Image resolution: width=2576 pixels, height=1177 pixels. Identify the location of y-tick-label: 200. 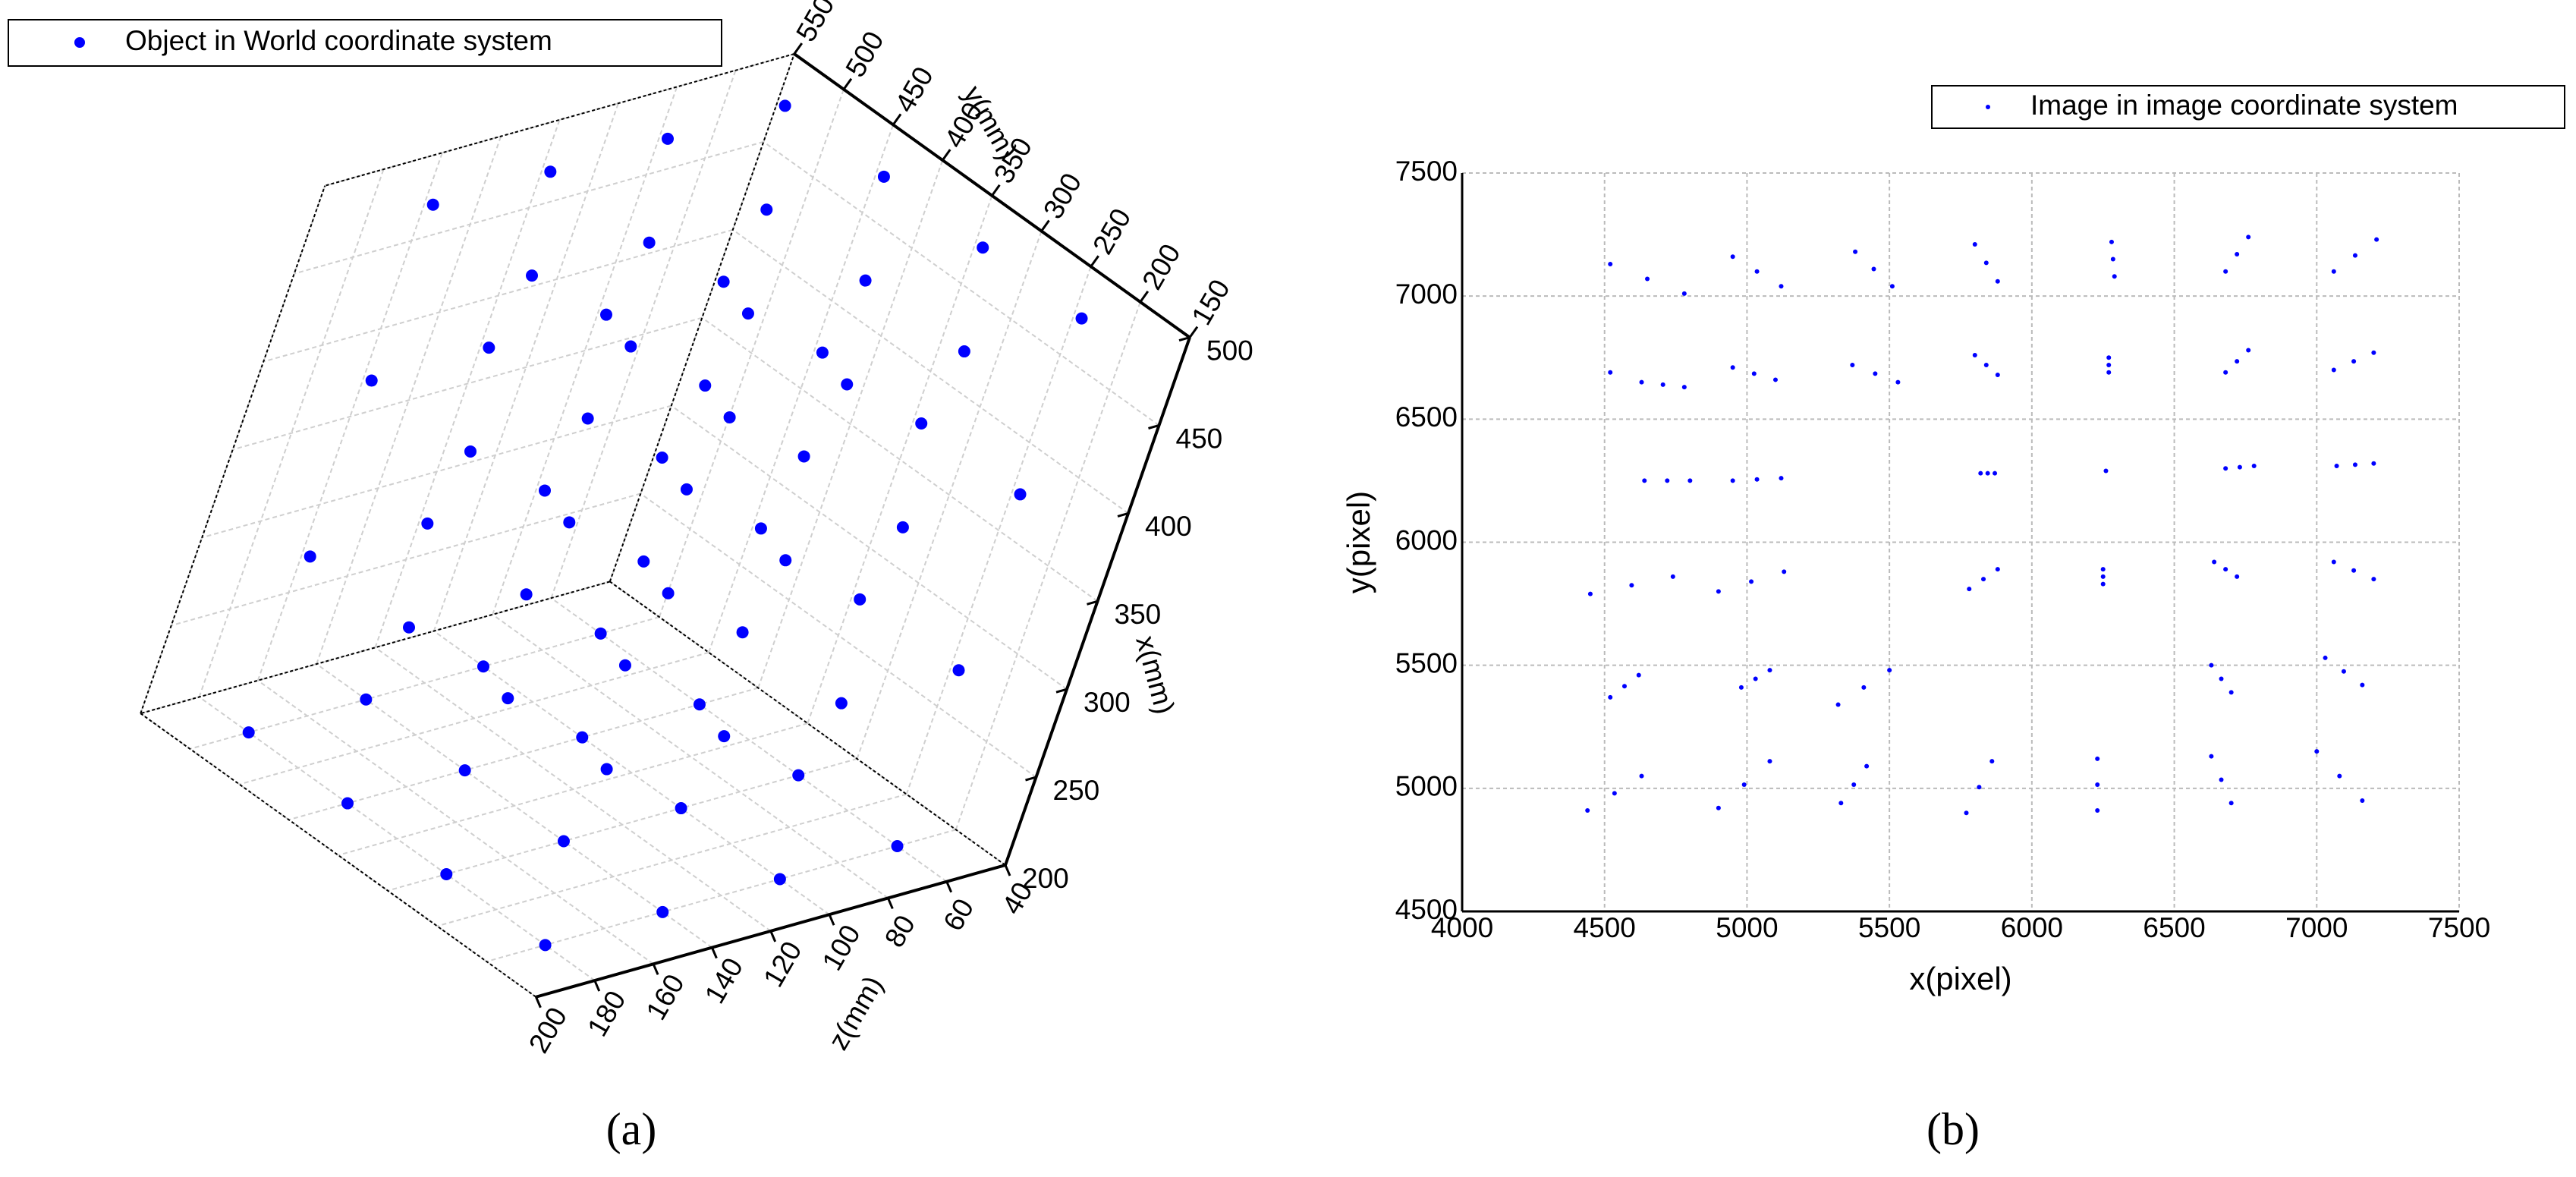
(1161, 267).